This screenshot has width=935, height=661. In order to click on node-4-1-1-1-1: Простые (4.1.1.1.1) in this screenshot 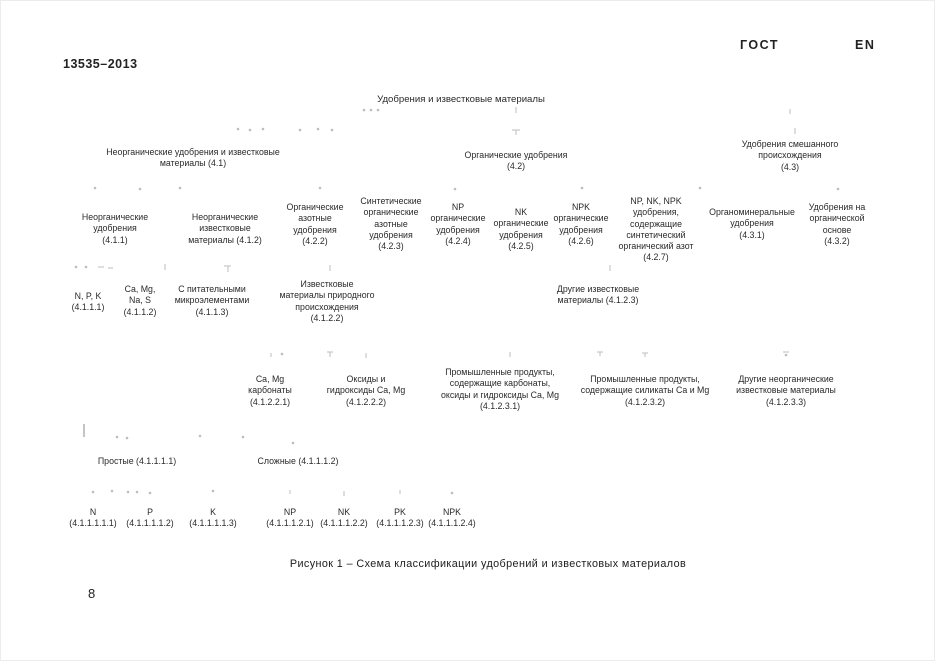, I will do `click(137, 461)`.